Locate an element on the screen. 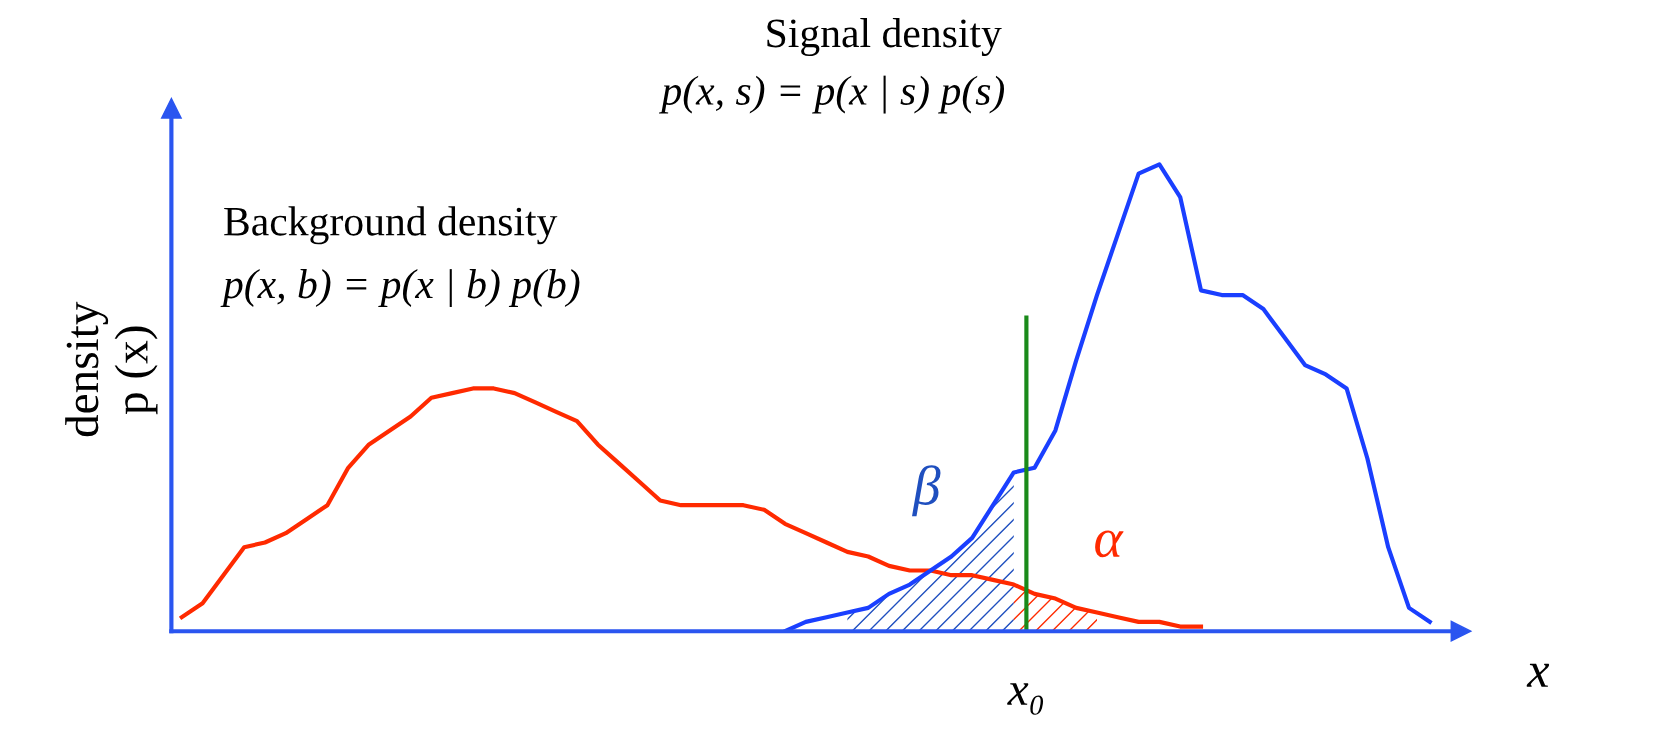  y-axis-title: density p (x) is located at coordinates (111, 369).